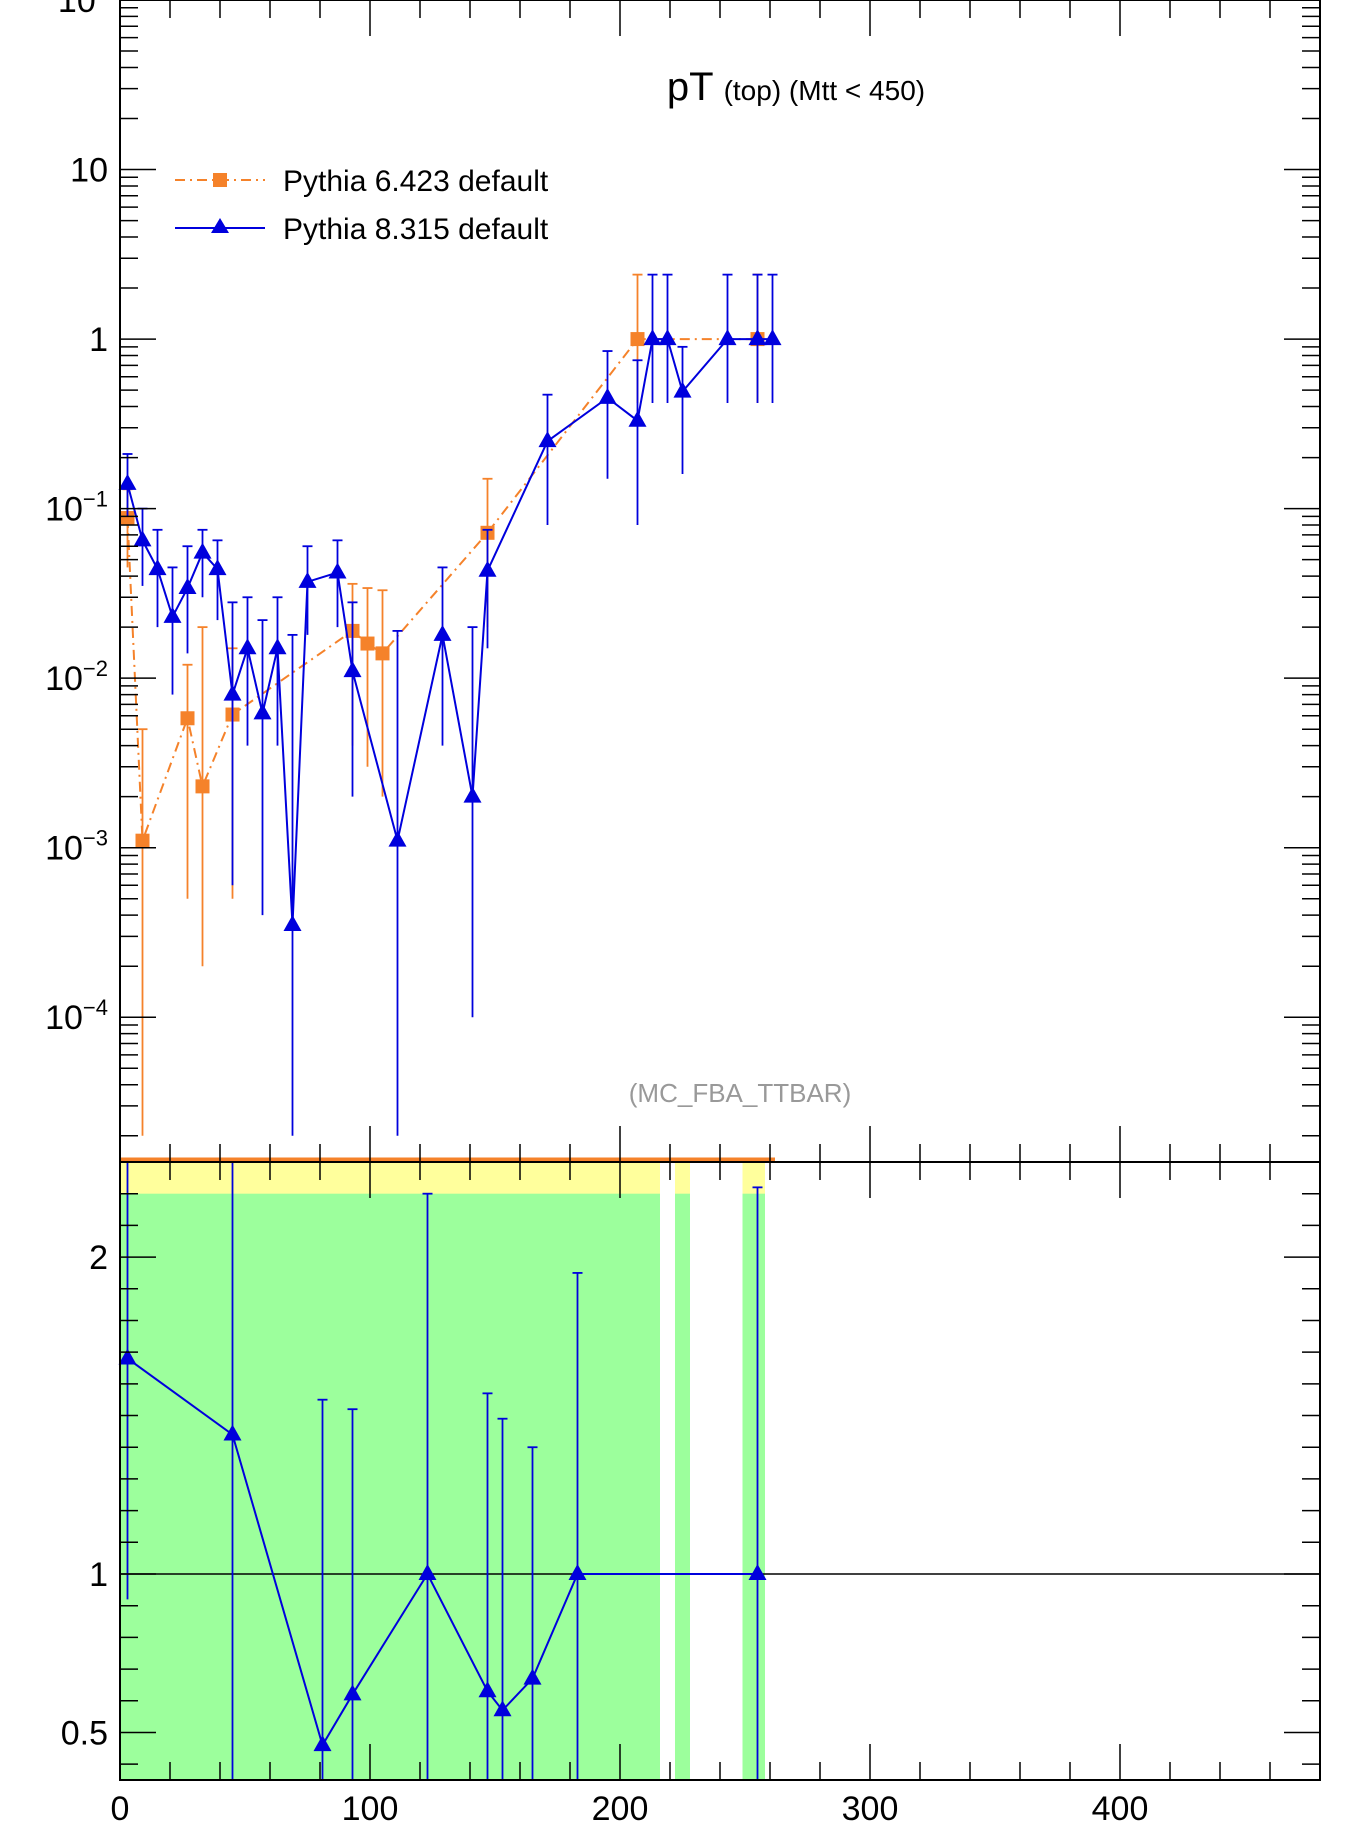 This screenshot has width=1361, height=1829. Describe the element at coordinates (120, 1809) in the screenshot. I see `x-tick-label: 0` at that location.